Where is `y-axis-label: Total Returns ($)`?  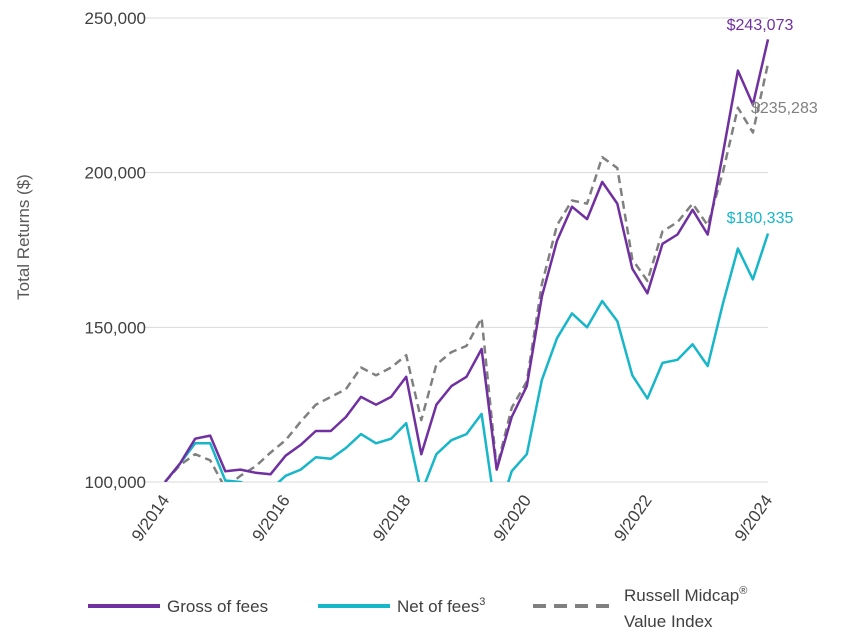 y-axis-label: Total Returns ($) is located at coordinates (23, 237).